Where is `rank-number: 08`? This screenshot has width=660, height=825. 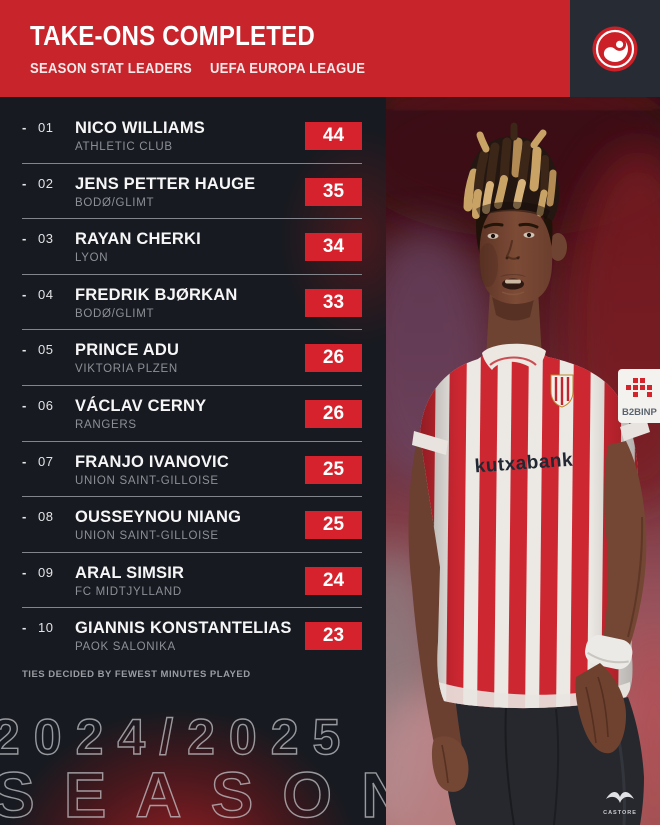 rank-number: 08 is located at coordinates (46, 517).